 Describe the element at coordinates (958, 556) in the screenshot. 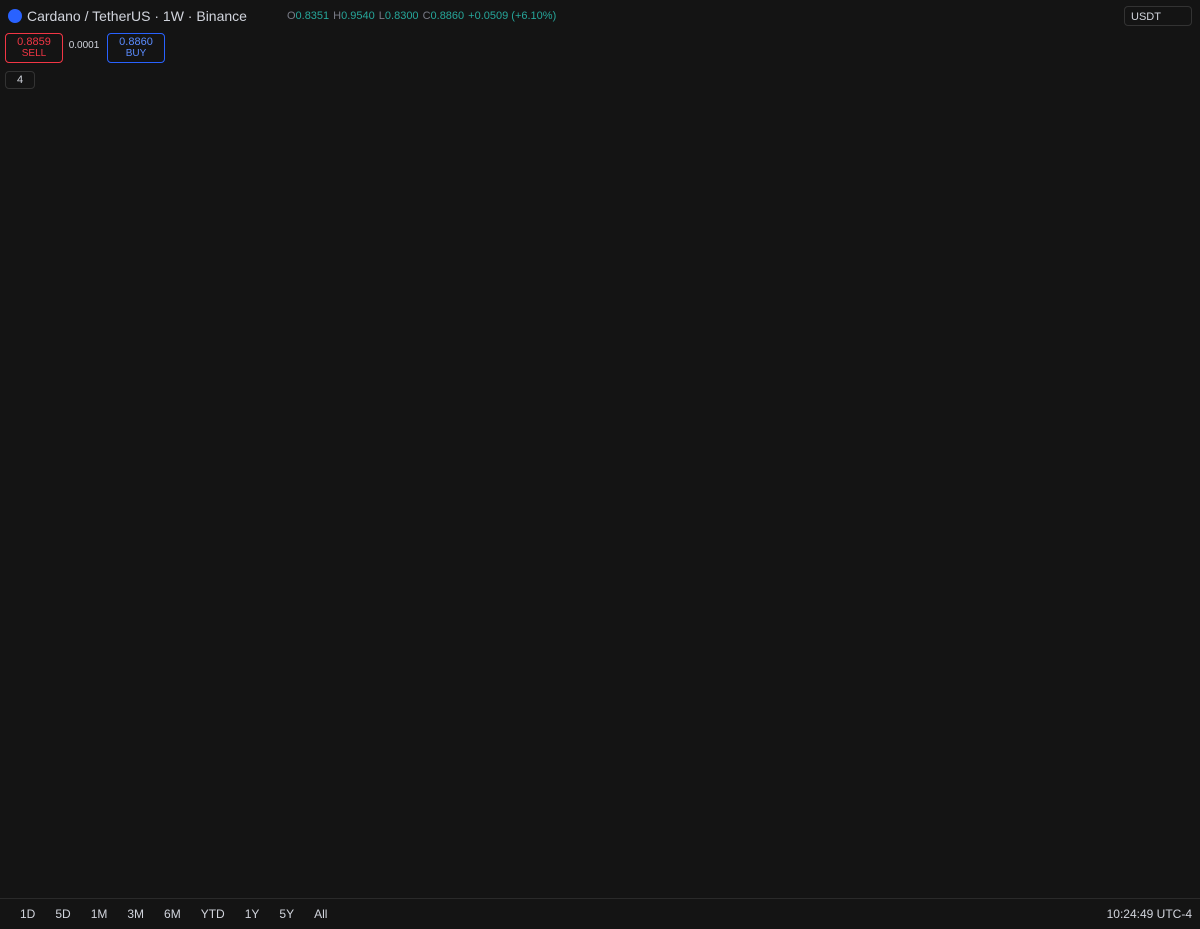

I see `callout-arrow` at that location.